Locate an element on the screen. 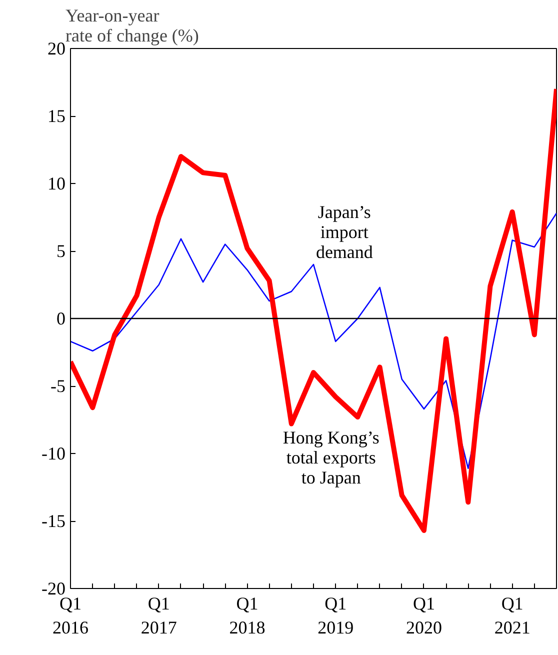 The width and height of the screenshot is (558, 655). x-tick-label: Q1 2017 is located at coordinates (158, 616).